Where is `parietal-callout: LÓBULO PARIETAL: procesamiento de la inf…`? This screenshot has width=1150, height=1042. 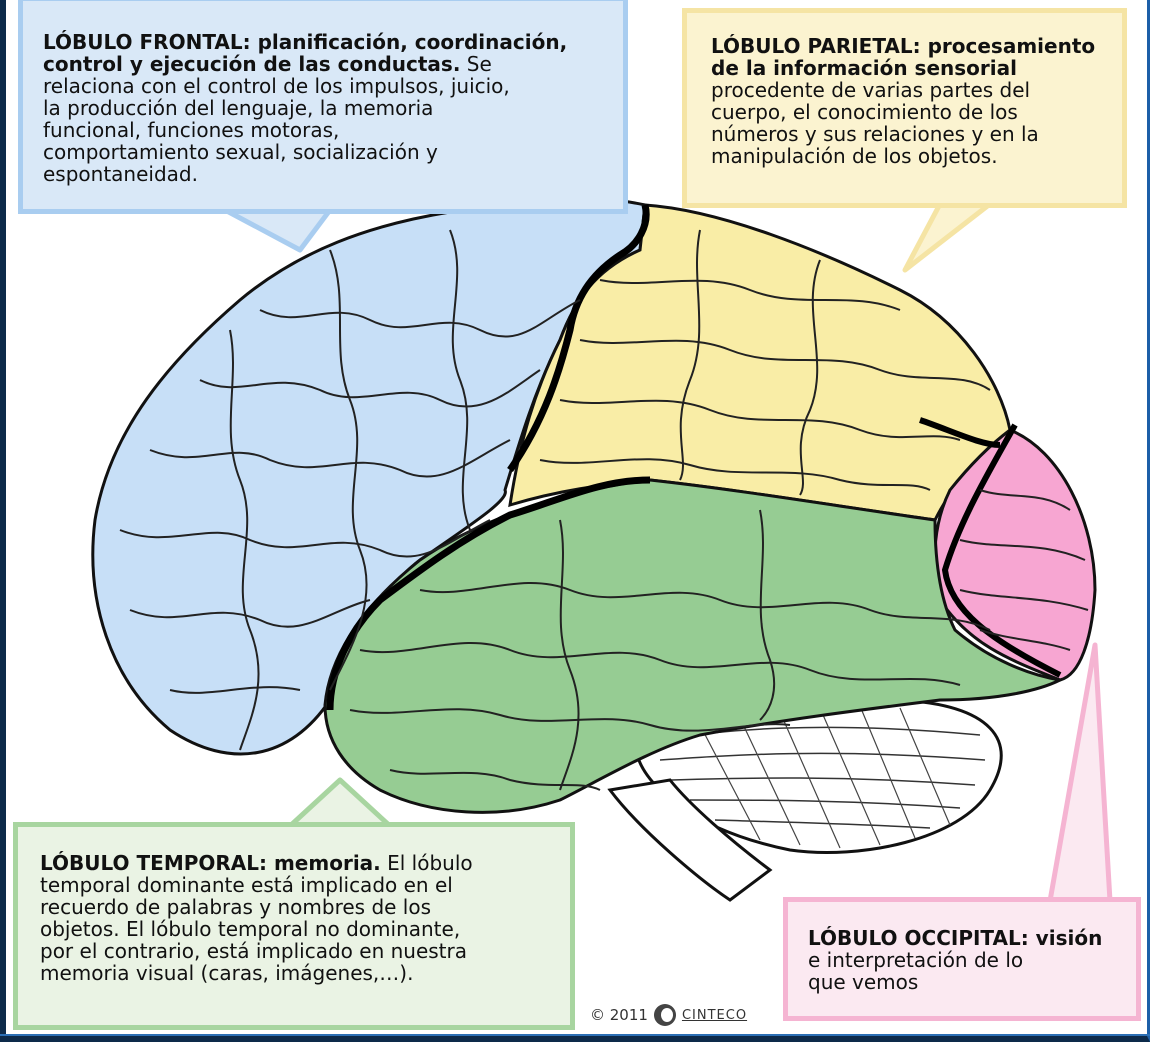
parietal-callout: LÓBULO PARIETAL: procesamiento de la inf… is located at coordinates (904, 108).